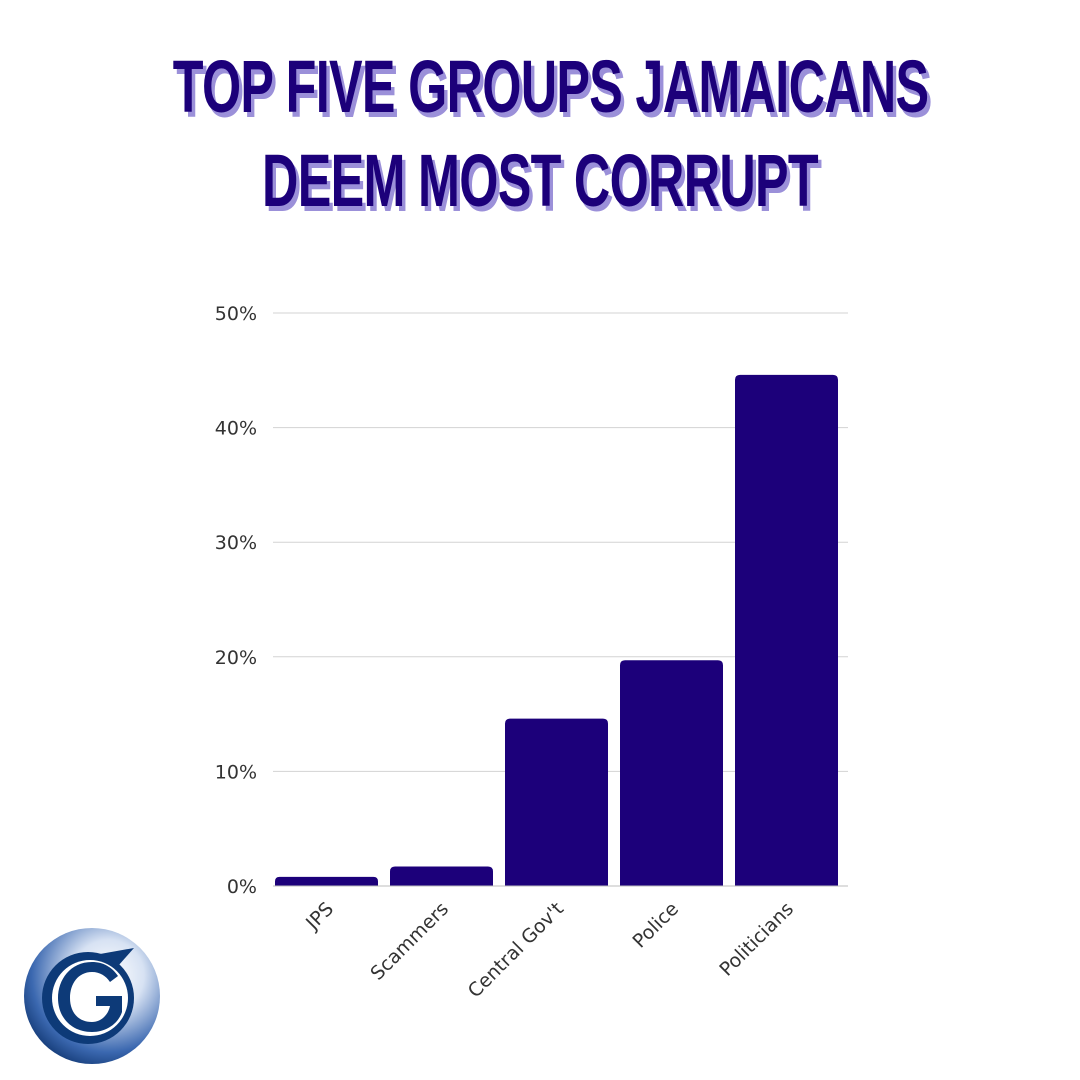 This screenshot has width=1080, height=1080. Describe the element at coordinates (516, 950) in the screenshot. I see `x-tick-label: Central Gov't` at that location.